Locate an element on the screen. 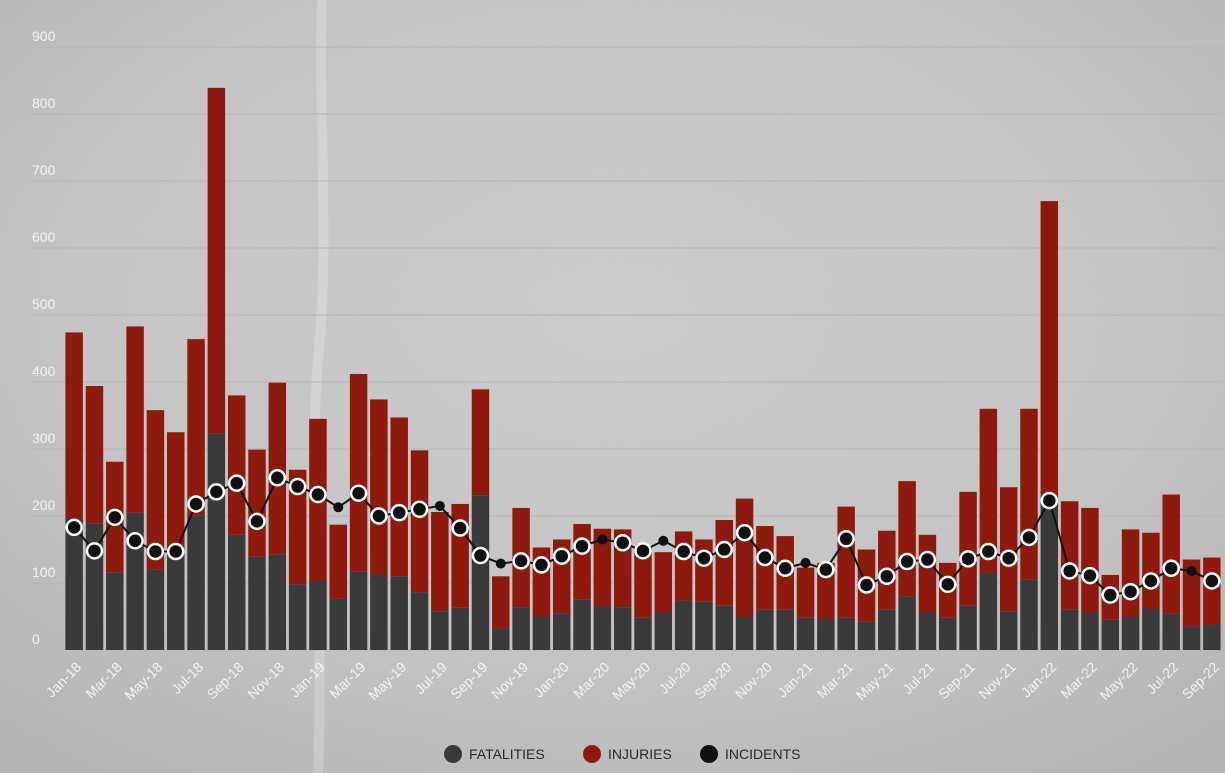  y-tick-label: 700 is located at coordinates (44, 170).